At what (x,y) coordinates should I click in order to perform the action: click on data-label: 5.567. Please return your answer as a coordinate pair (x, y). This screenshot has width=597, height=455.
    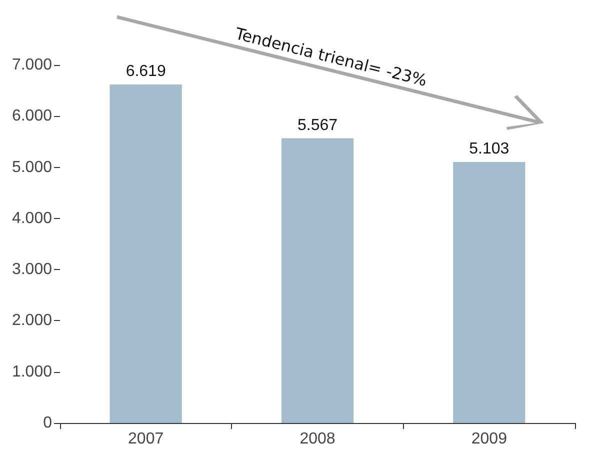
    Looking at the image, I should click on (317, 125).